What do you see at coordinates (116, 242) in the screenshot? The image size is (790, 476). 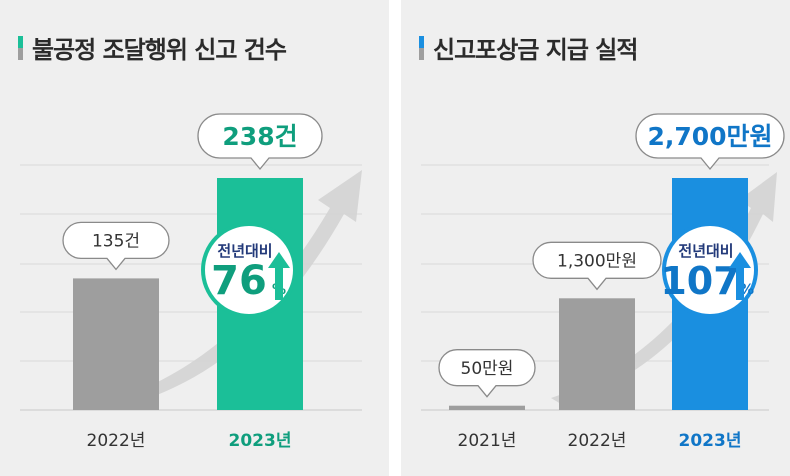 I see `value-label: 135건` at bounding box center [116, 242].